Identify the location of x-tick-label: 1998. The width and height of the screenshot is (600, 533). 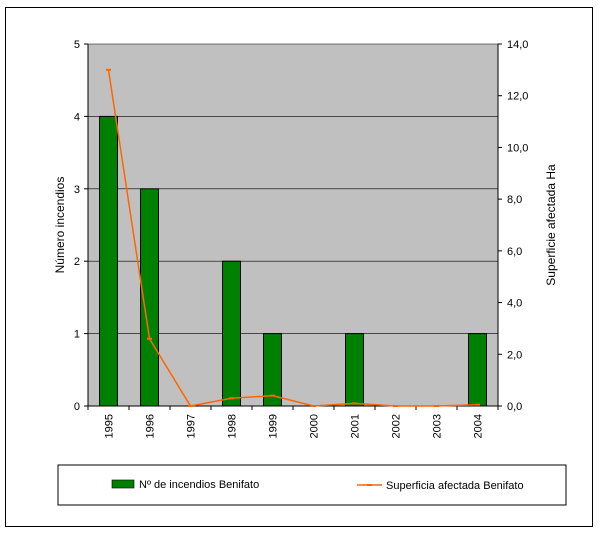
(233, 426).